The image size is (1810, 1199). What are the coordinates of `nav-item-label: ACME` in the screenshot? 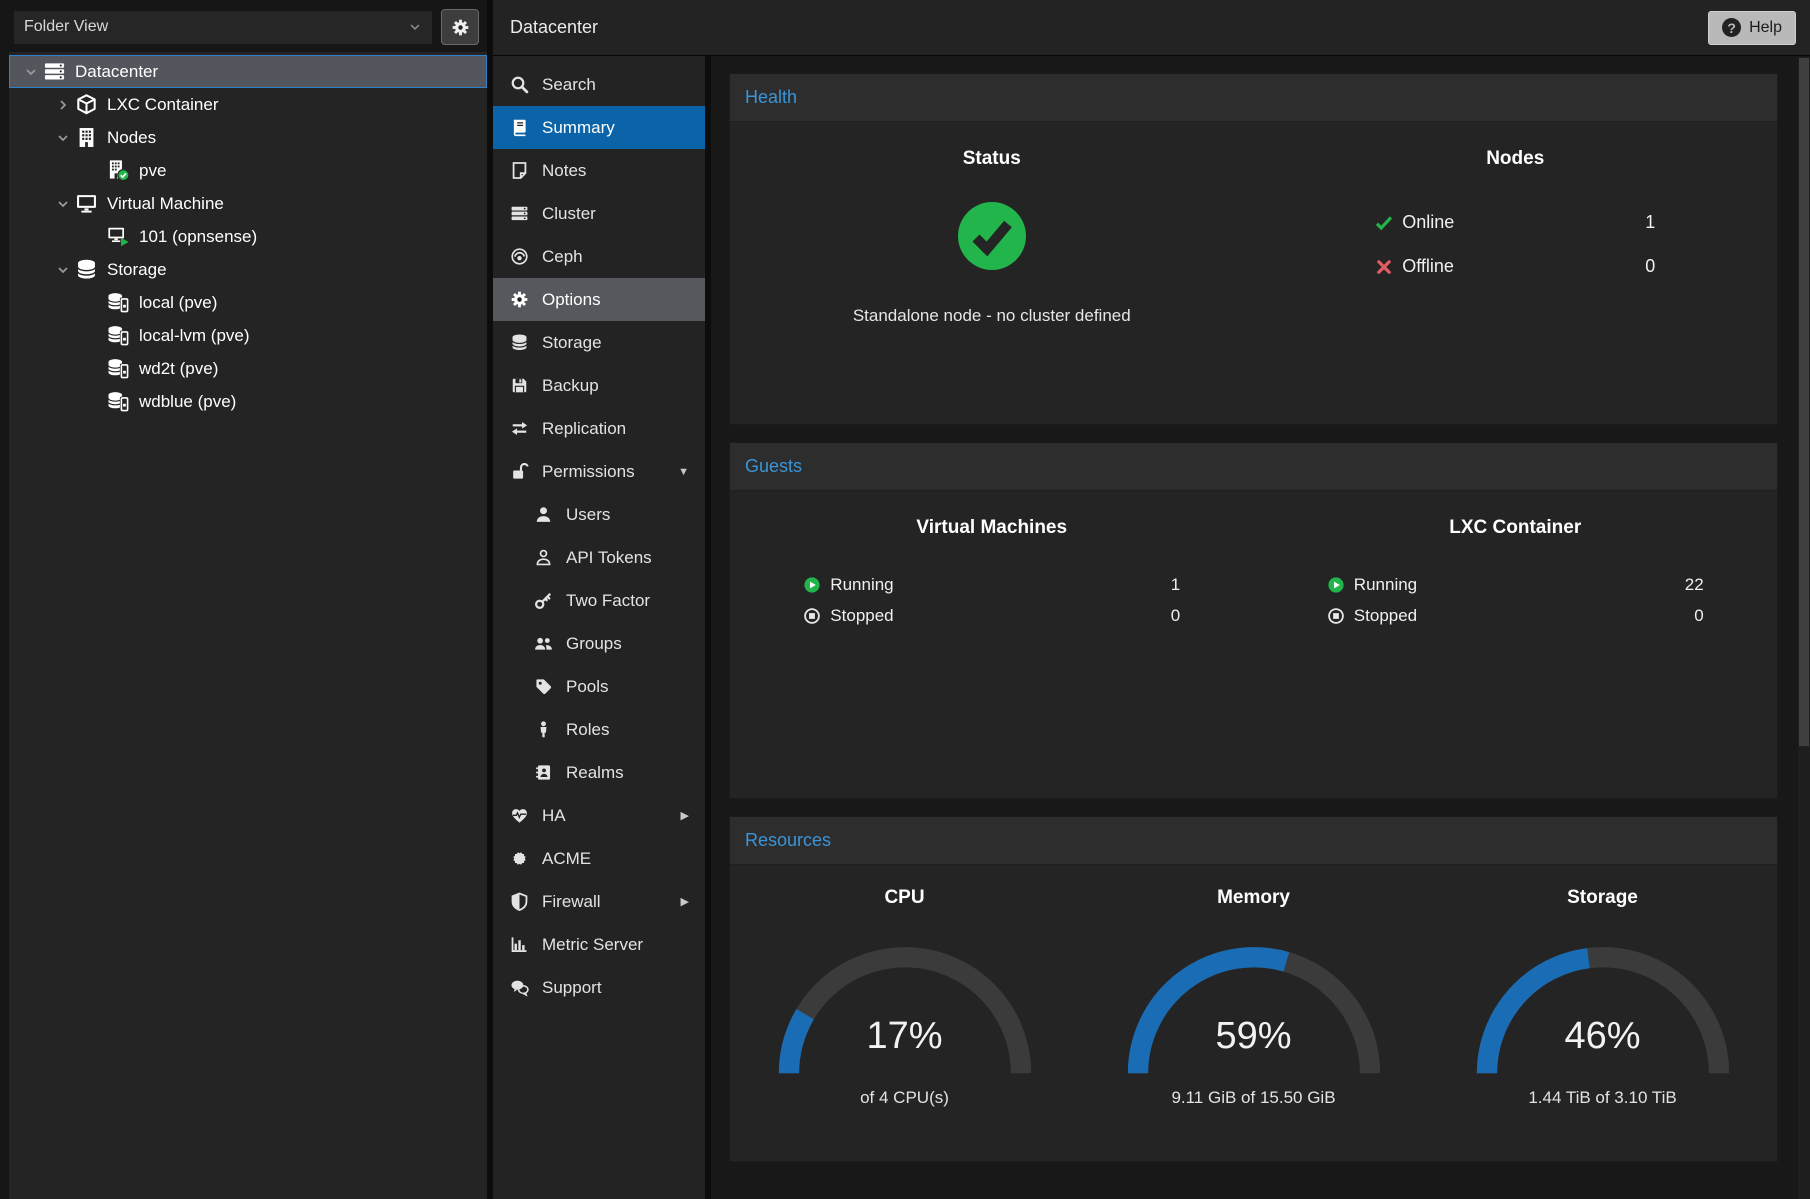 It's located at (567, 858).